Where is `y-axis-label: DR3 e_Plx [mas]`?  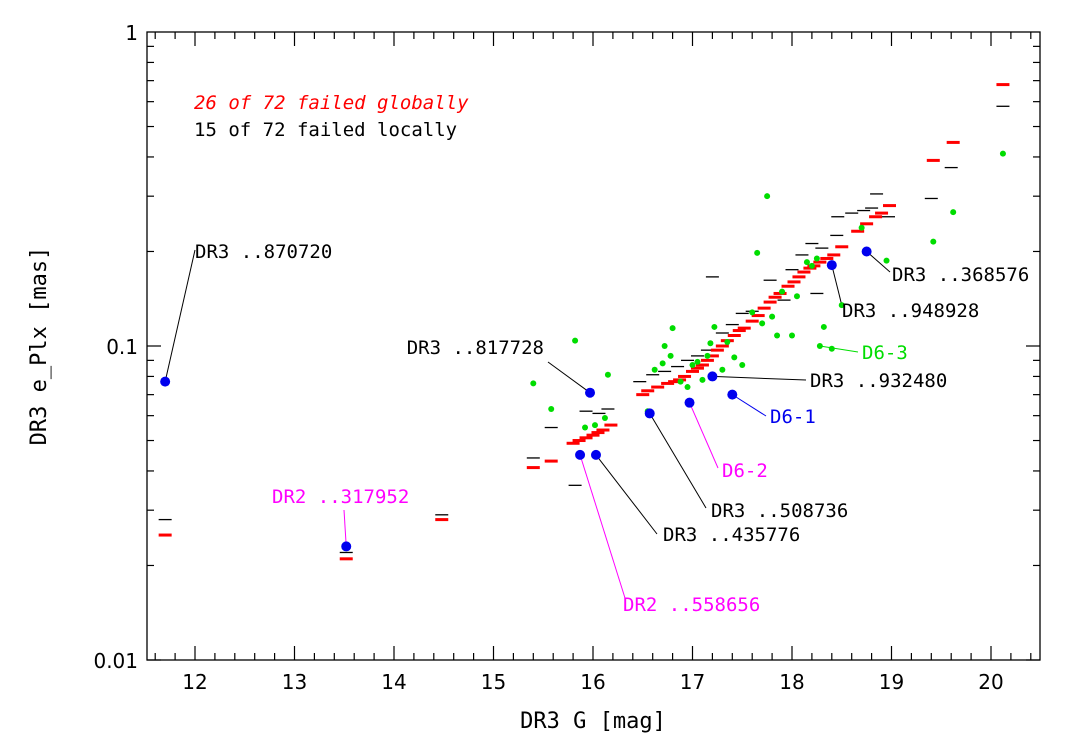
y-axis-label: DR3 e_Plx [mas] is located at coordinates (39, 346).